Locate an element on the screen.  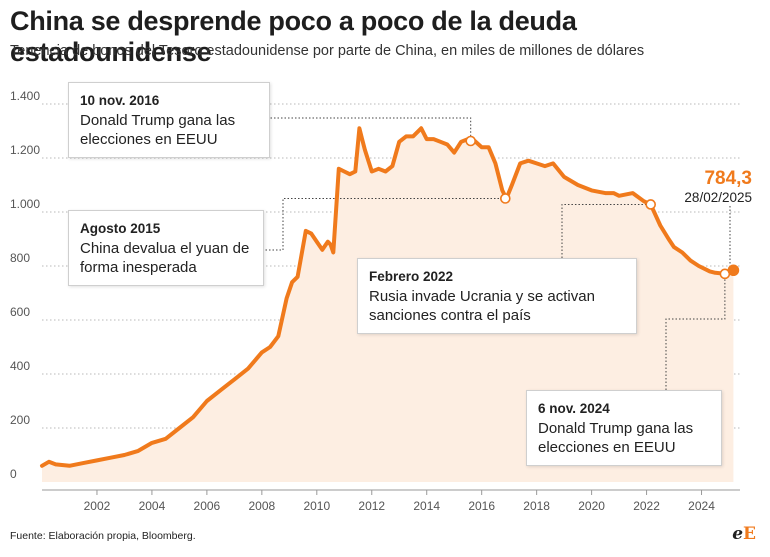
publisher-logo: eE is located at coordinates (744, 534).